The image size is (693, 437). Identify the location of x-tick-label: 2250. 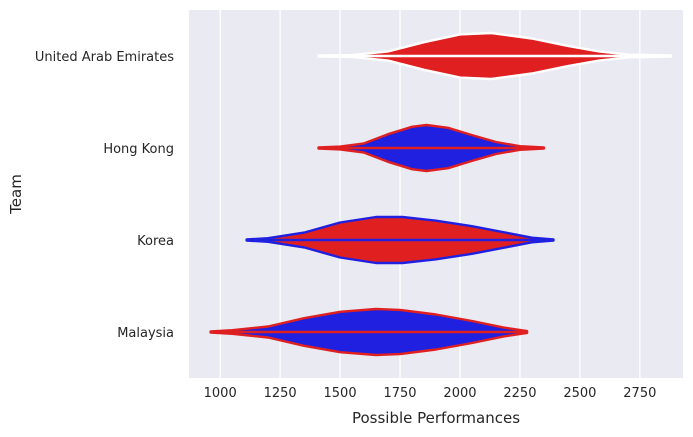
(519, 393).